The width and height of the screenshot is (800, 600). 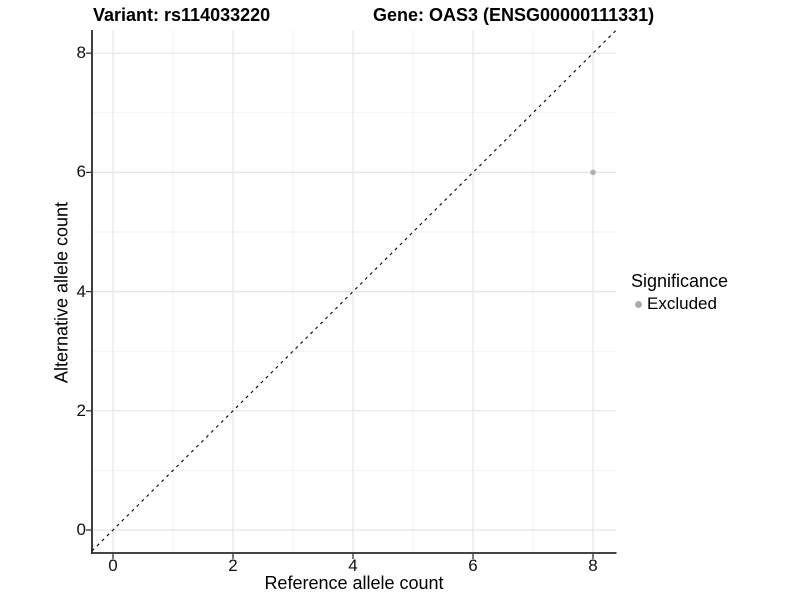 I want to click on y-tick-label: 2, so click(x=81, y=410).